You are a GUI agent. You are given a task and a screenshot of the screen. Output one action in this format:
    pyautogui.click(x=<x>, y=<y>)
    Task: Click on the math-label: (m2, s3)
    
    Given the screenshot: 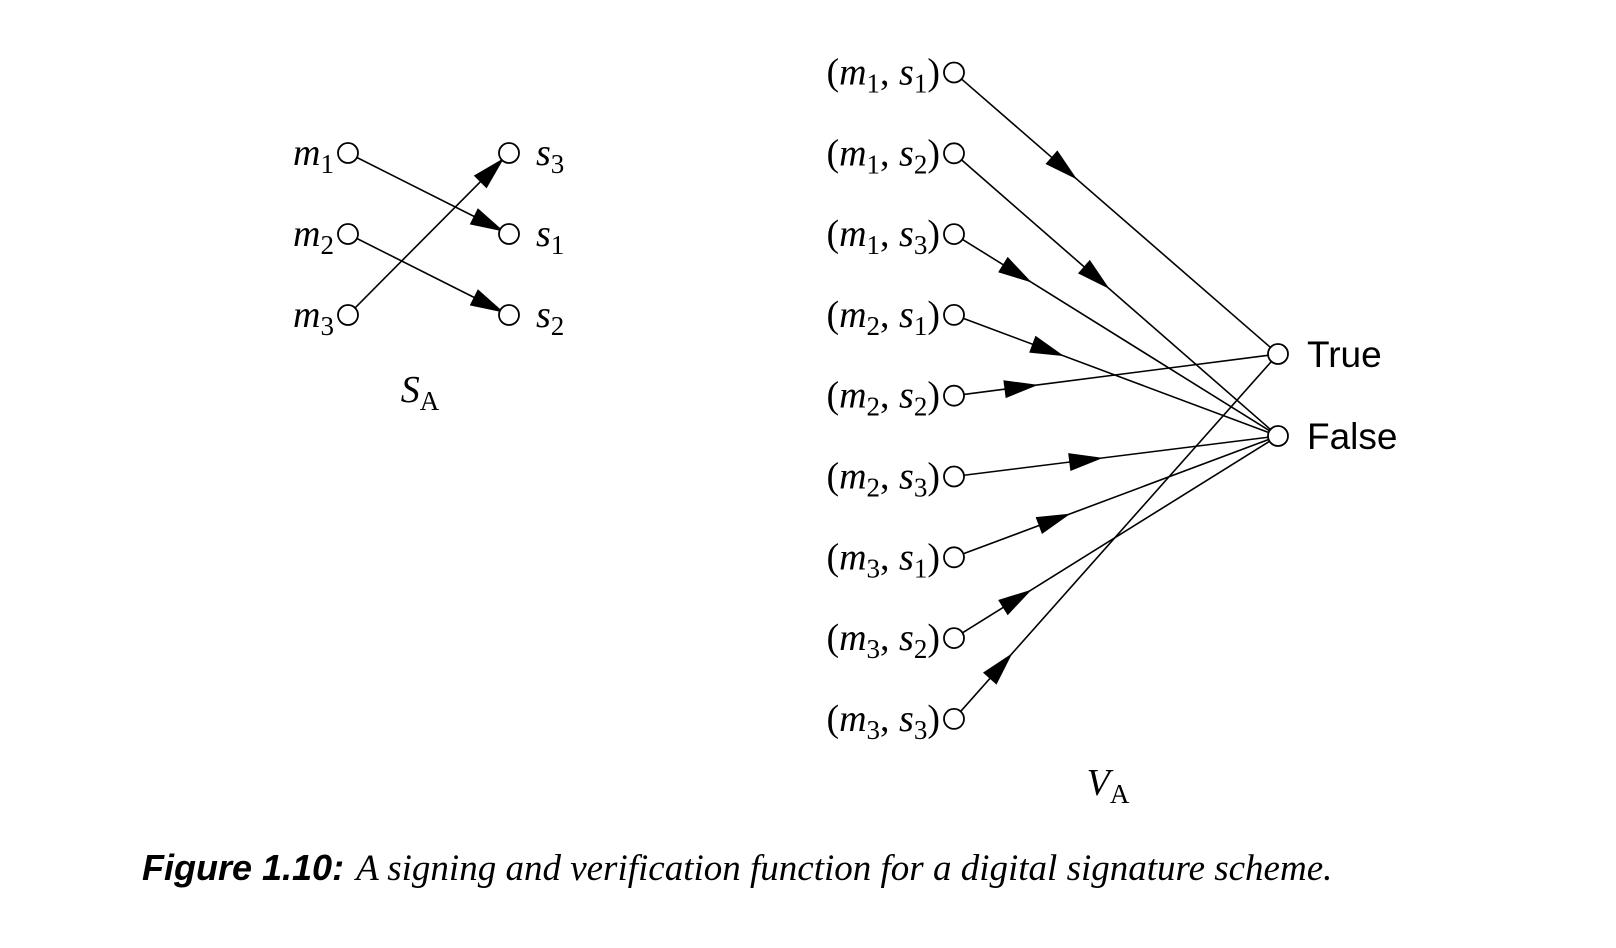 What is the action you would take?
    pyautogui.click(x=883, y=479)
    